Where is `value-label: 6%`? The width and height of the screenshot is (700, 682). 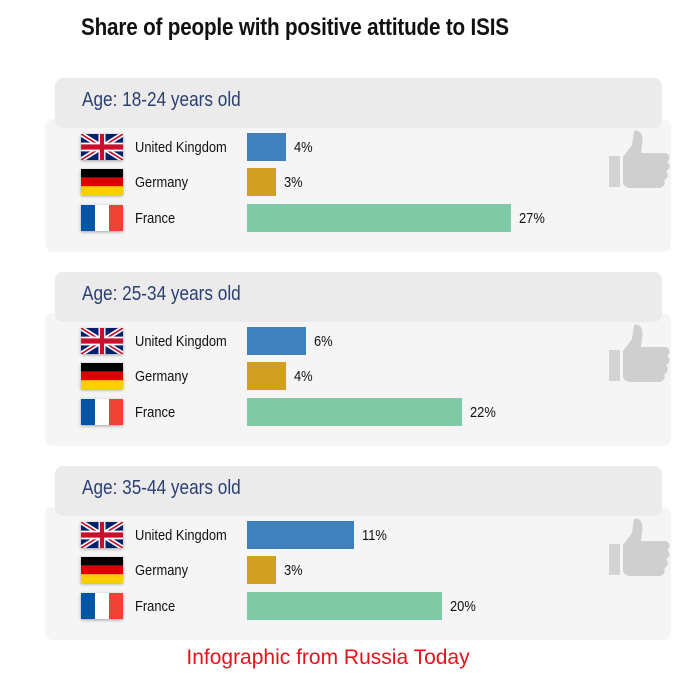 value-label: 6% is located at coordinates (323, 341).